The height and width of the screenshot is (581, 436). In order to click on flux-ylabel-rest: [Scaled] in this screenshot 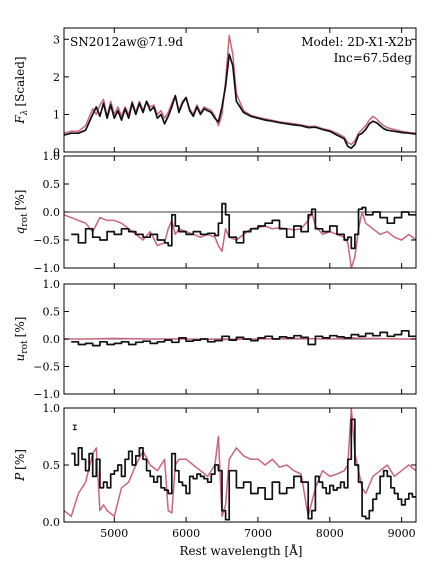, I will do `click(20, 81)`.